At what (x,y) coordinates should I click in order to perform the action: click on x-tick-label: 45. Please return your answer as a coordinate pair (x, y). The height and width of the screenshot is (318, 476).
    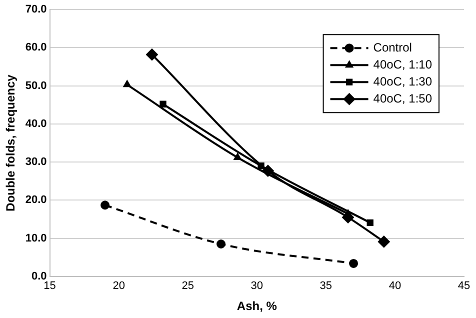
    Looking at the image, I should click on (464, 286).